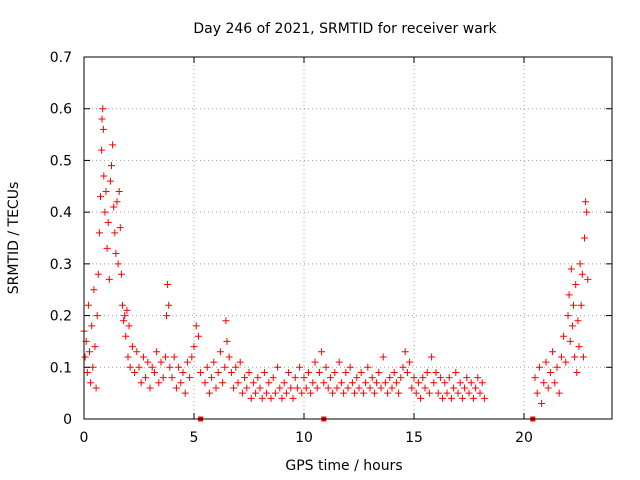  What do you see at coordinates (194, 438) in the screenshot?
I see `x-tick-label: 5` at bounding box center [194, 438].